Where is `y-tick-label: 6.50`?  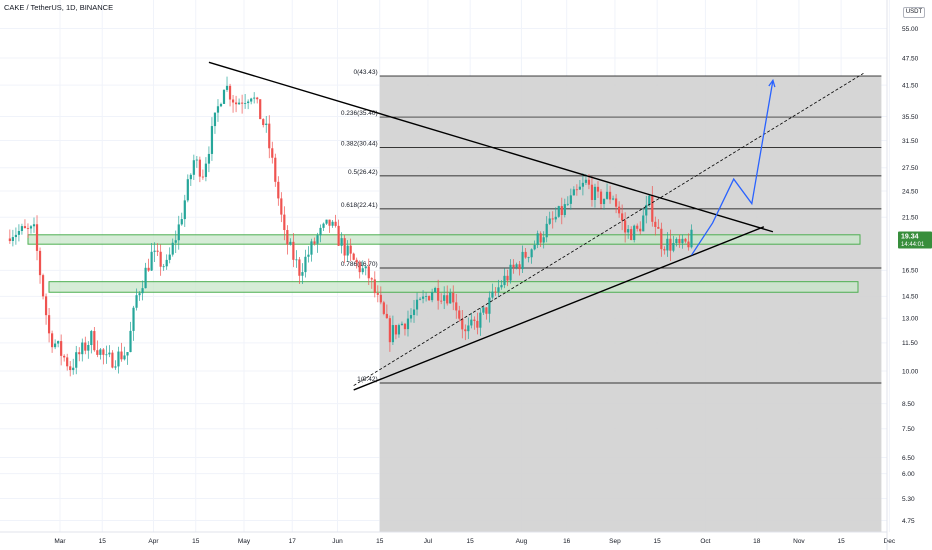 y-tick-label: 6.50 is located at coordinates (908, 458).